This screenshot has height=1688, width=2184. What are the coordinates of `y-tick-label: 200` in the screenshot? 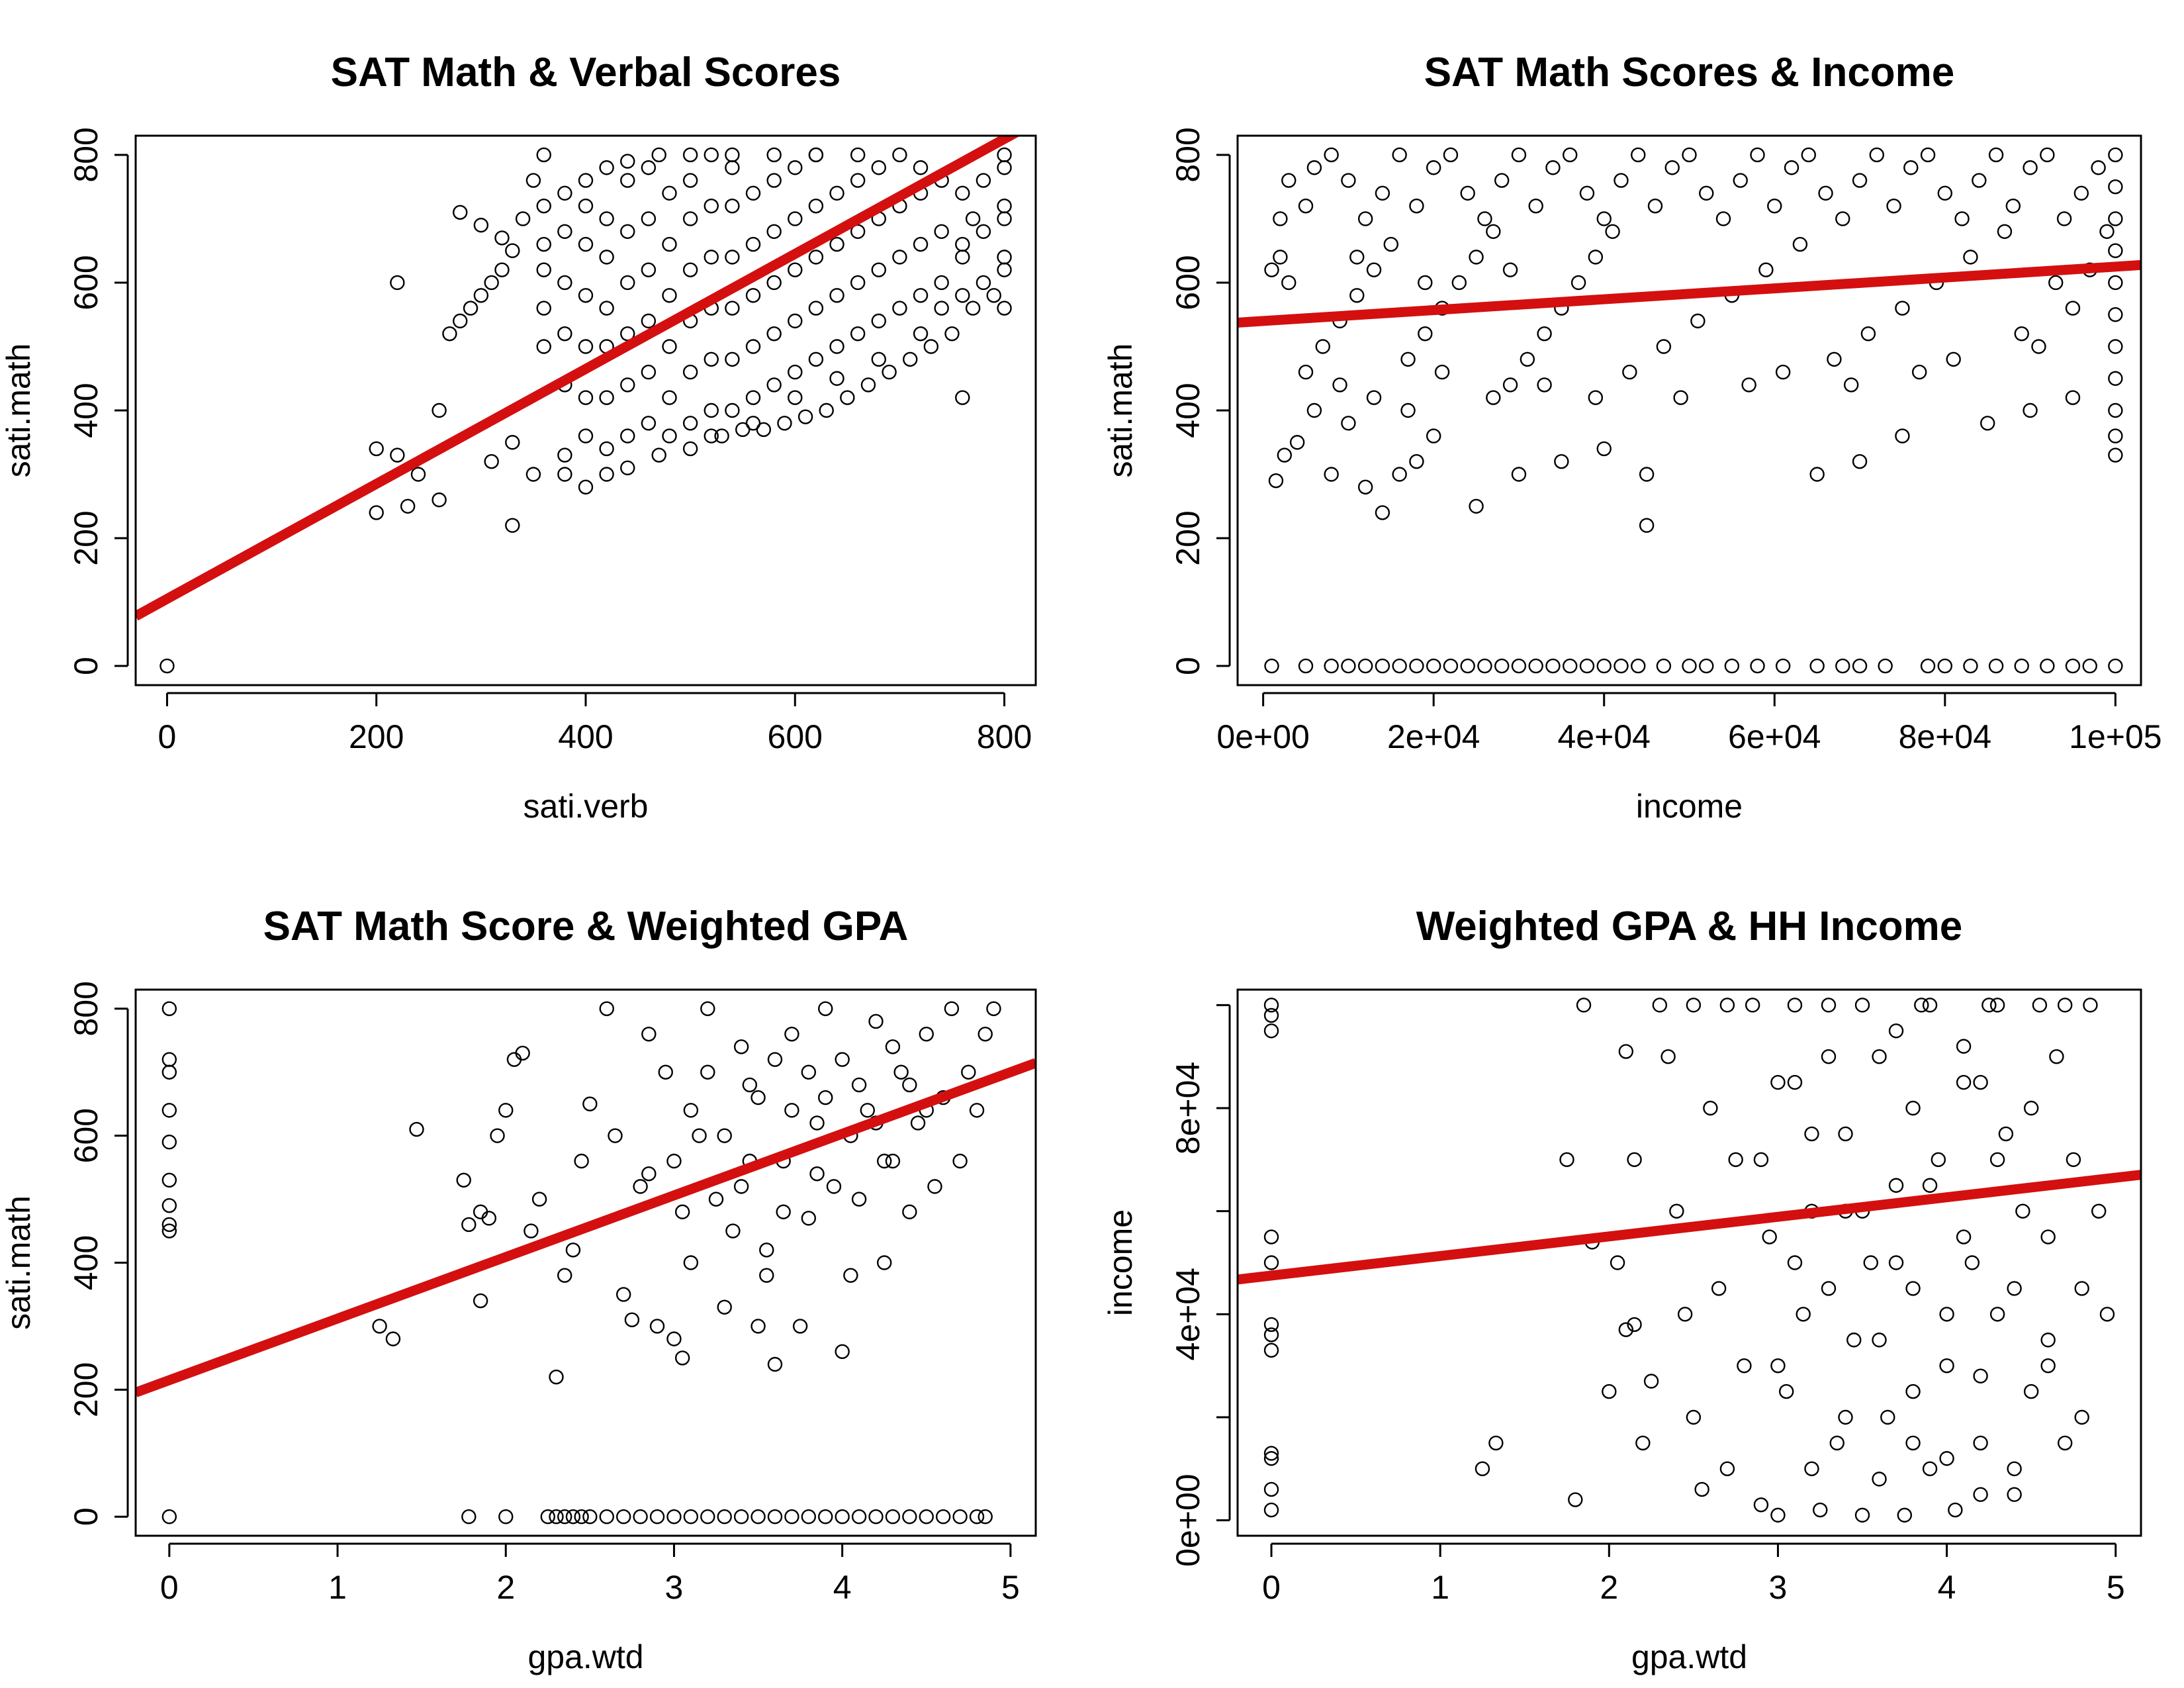 It's located at (87, 1389).